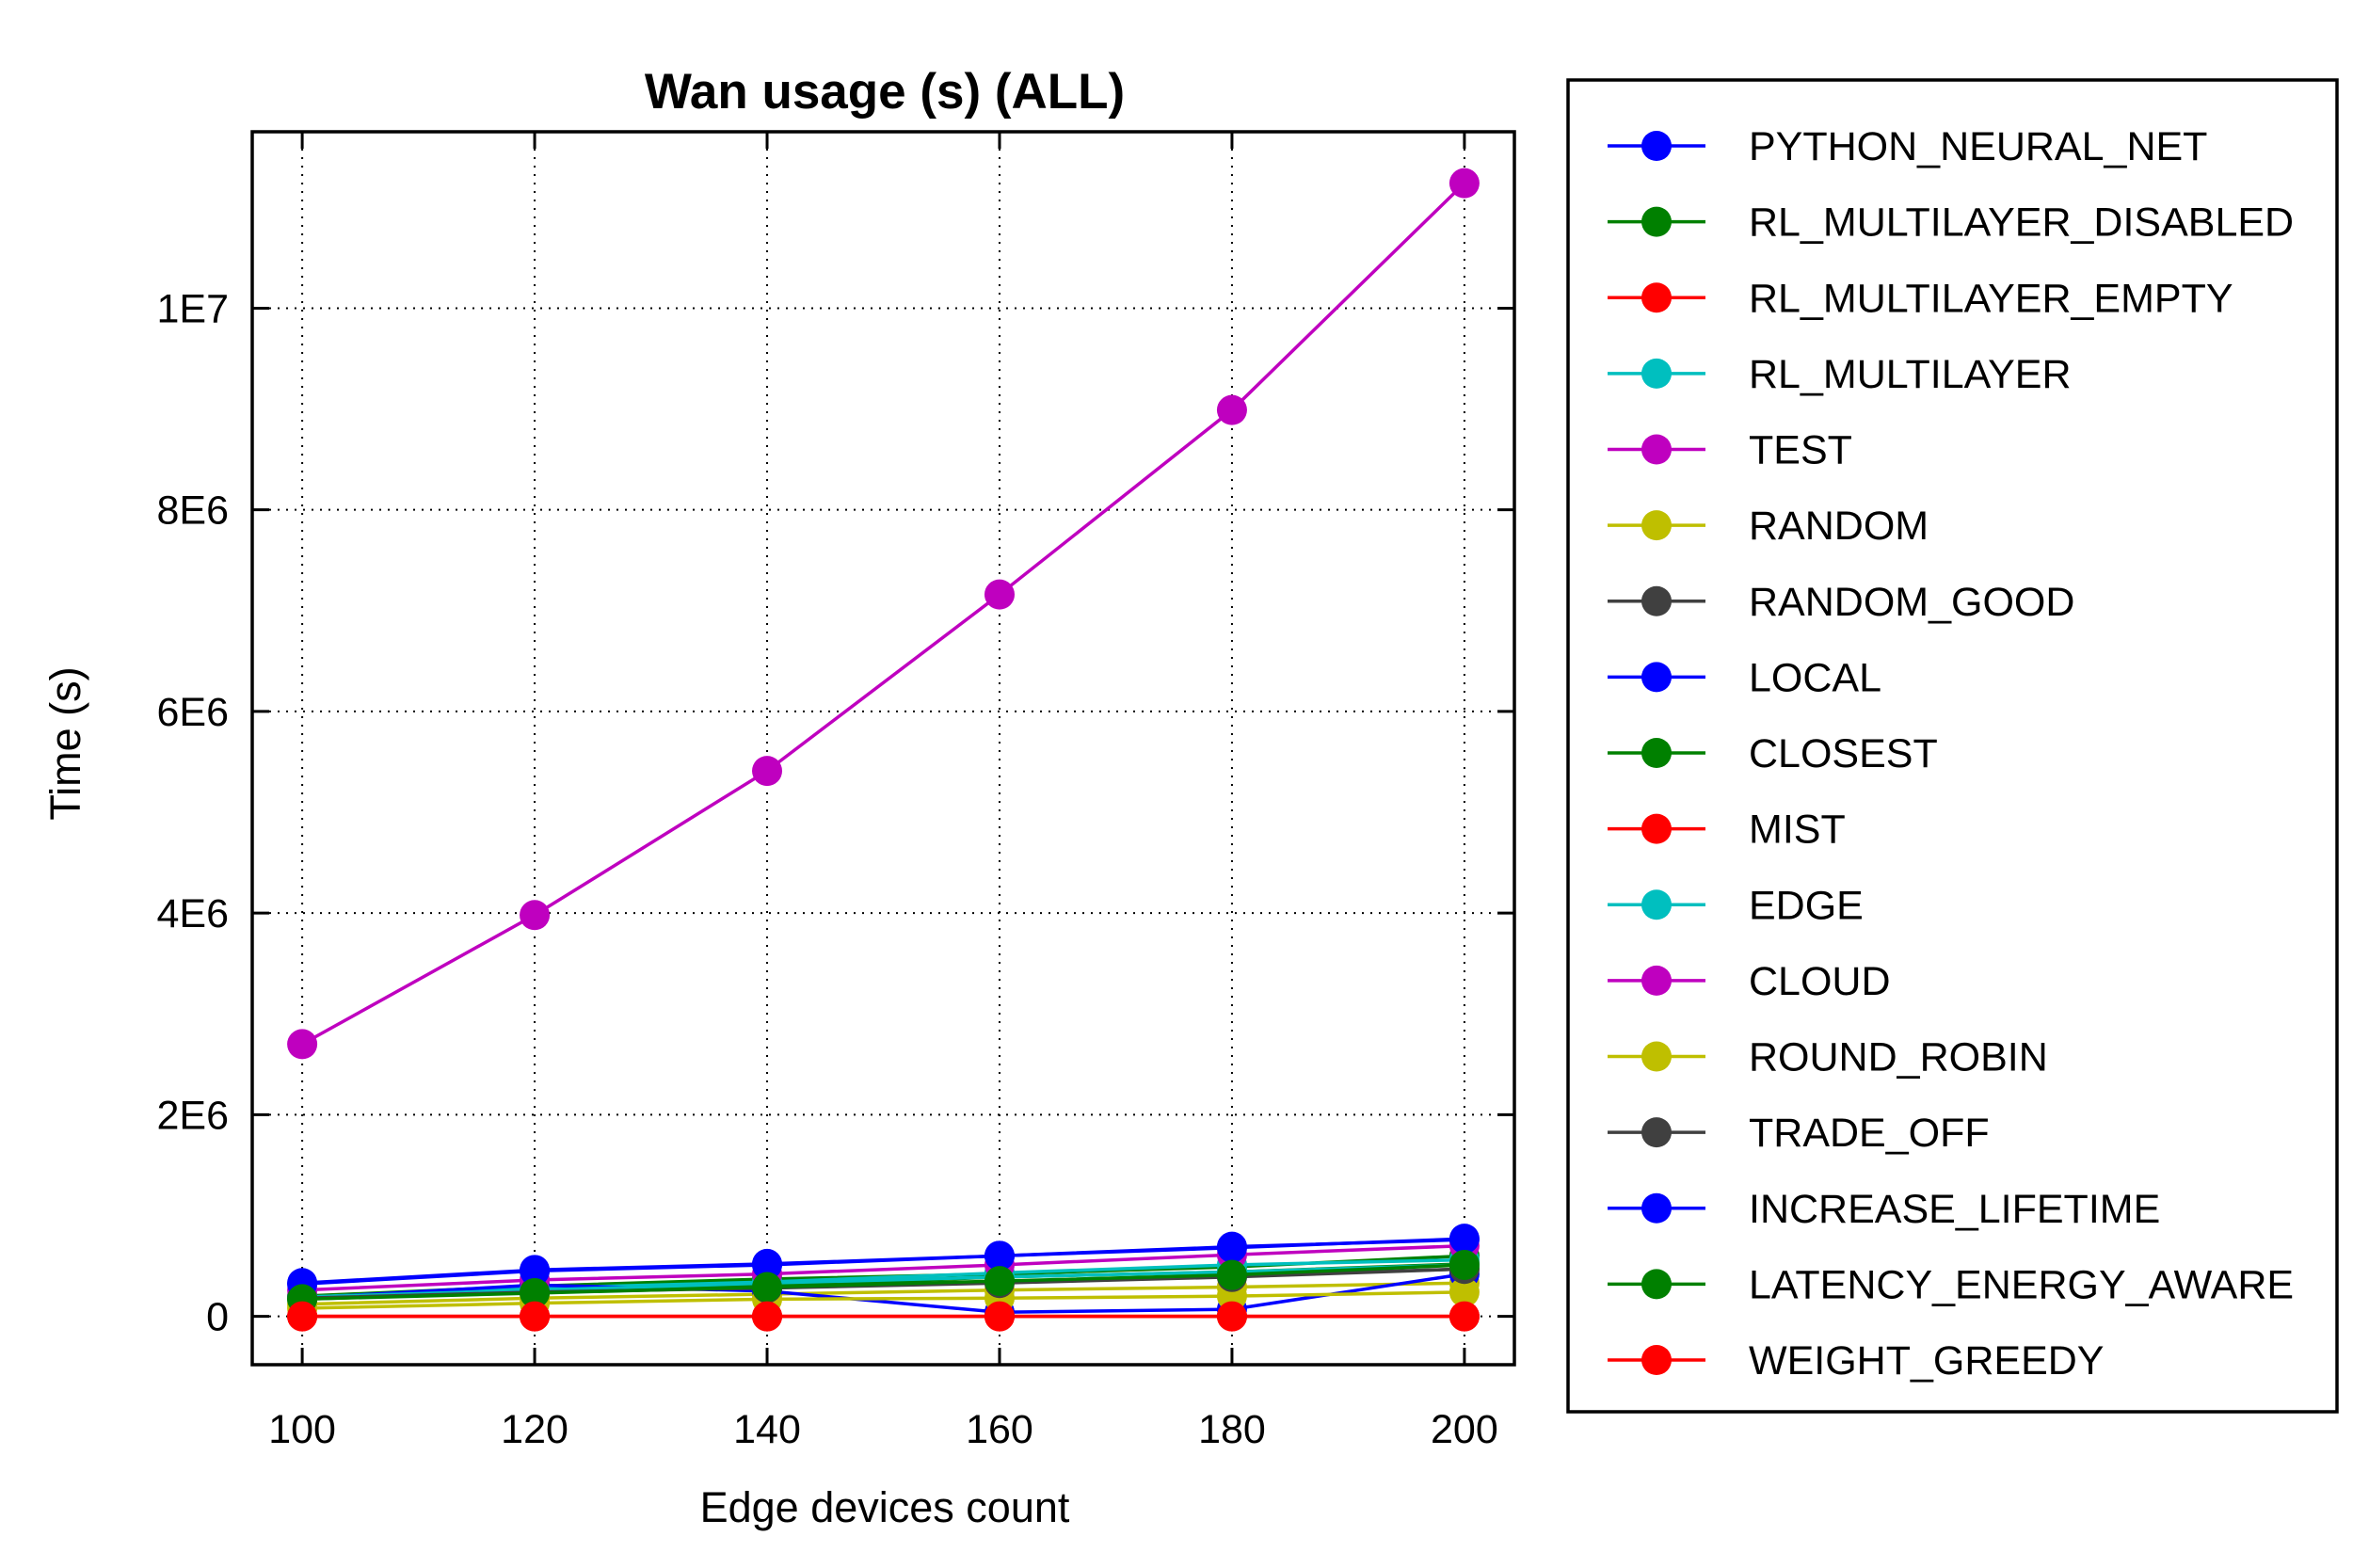 This screenshot has width=2353, height=1568. What do you see at coordinates (1807, 905) in the screenshot?
I see `legend-label: EDGE` at bounding box center [1807, 905].